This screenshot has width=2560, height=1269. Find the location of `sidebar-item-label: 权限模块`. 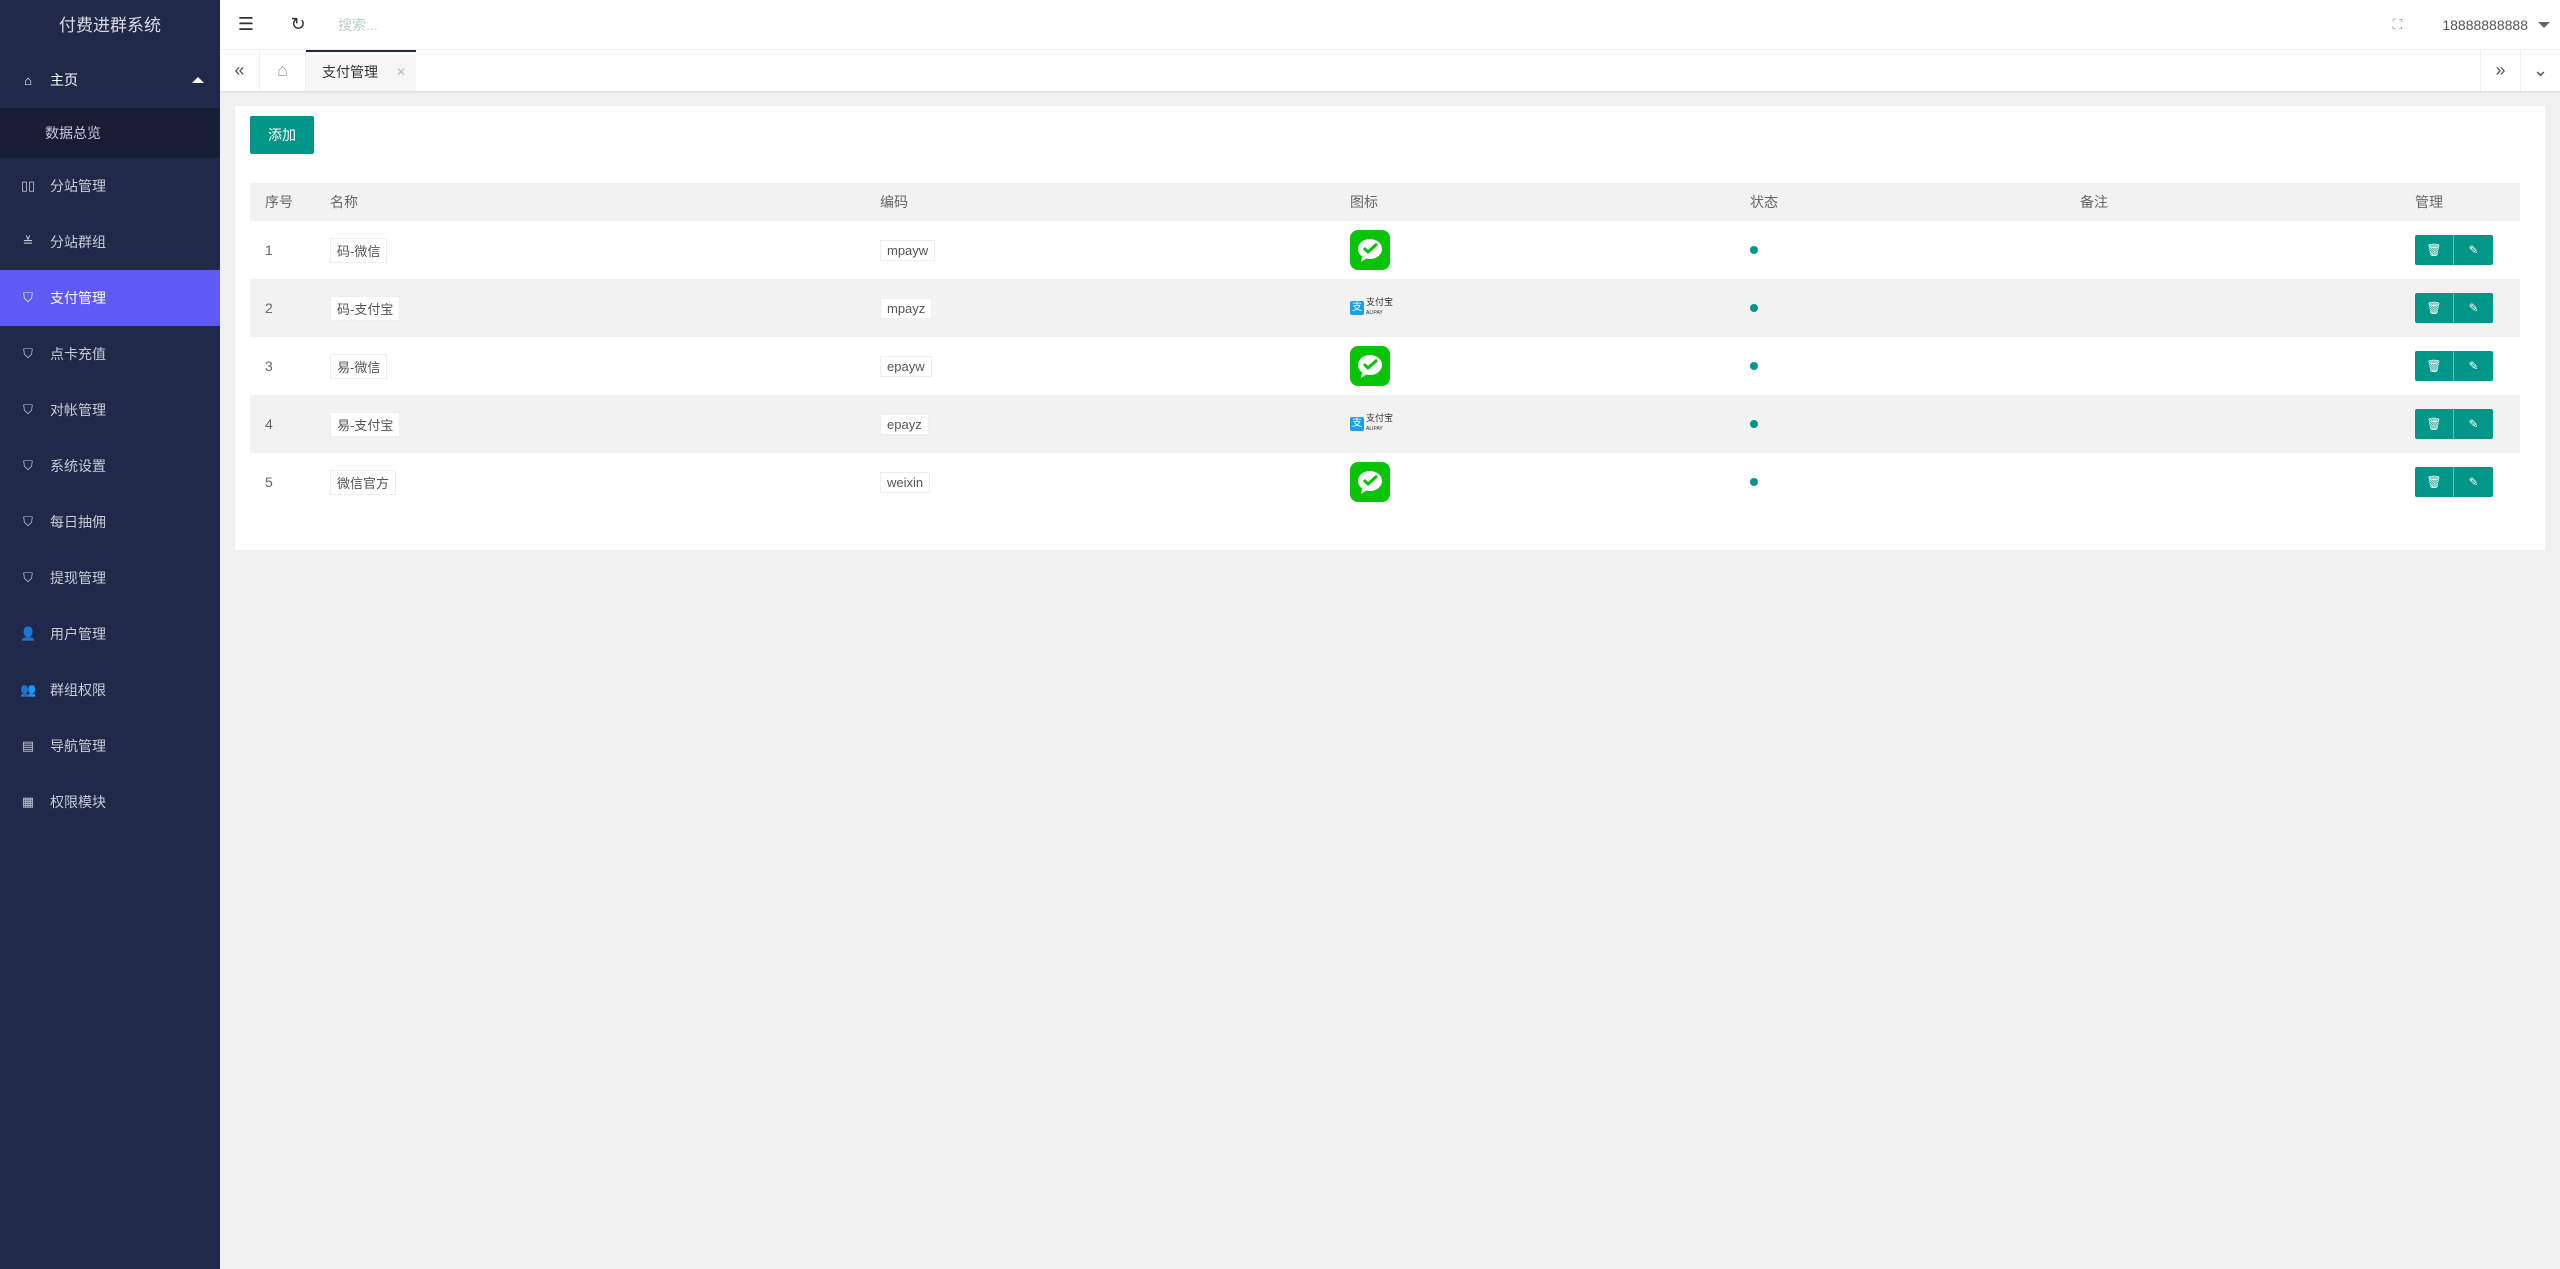

sidebar-item-label: 权限模块 is located at coordinates (78, 802).